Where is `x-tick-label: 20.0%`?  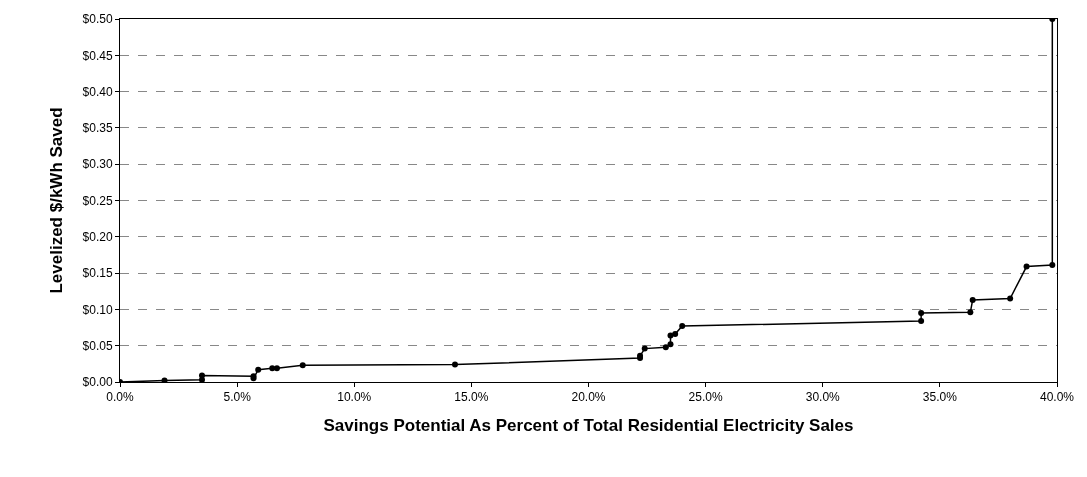
x-tick-label: 20.0% is located at coordinates (588, 397).